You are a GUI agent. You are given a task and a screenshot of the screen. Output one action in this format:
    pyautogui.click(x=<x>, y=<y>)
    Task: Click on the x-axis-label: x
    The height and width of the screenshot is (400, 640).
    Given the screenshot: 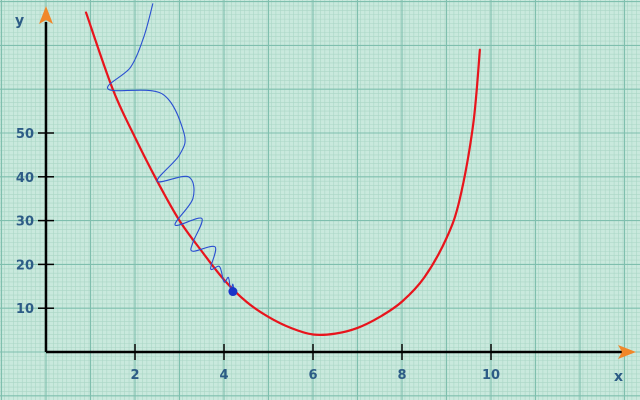 What is the action you would take?
    pyautogui.click(x=618, y=377)
    